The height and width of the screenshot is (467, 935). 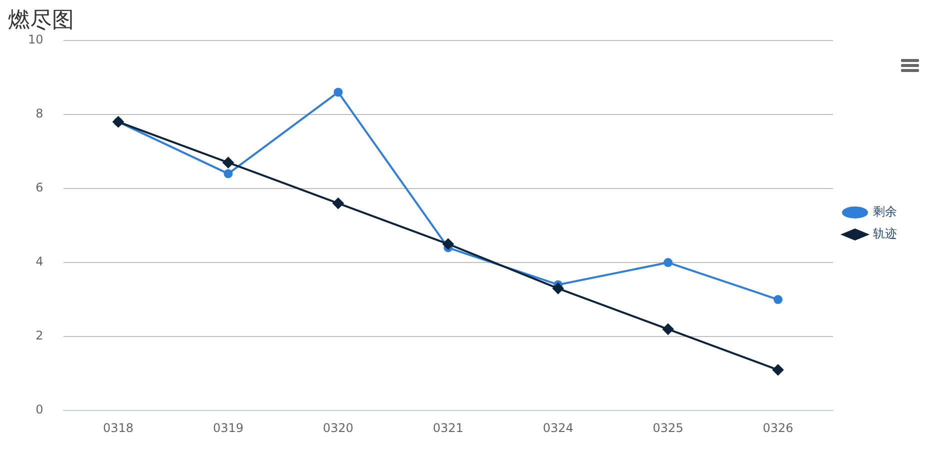 I want to click on y-tick-label: 0, so click(x=40, y=409).